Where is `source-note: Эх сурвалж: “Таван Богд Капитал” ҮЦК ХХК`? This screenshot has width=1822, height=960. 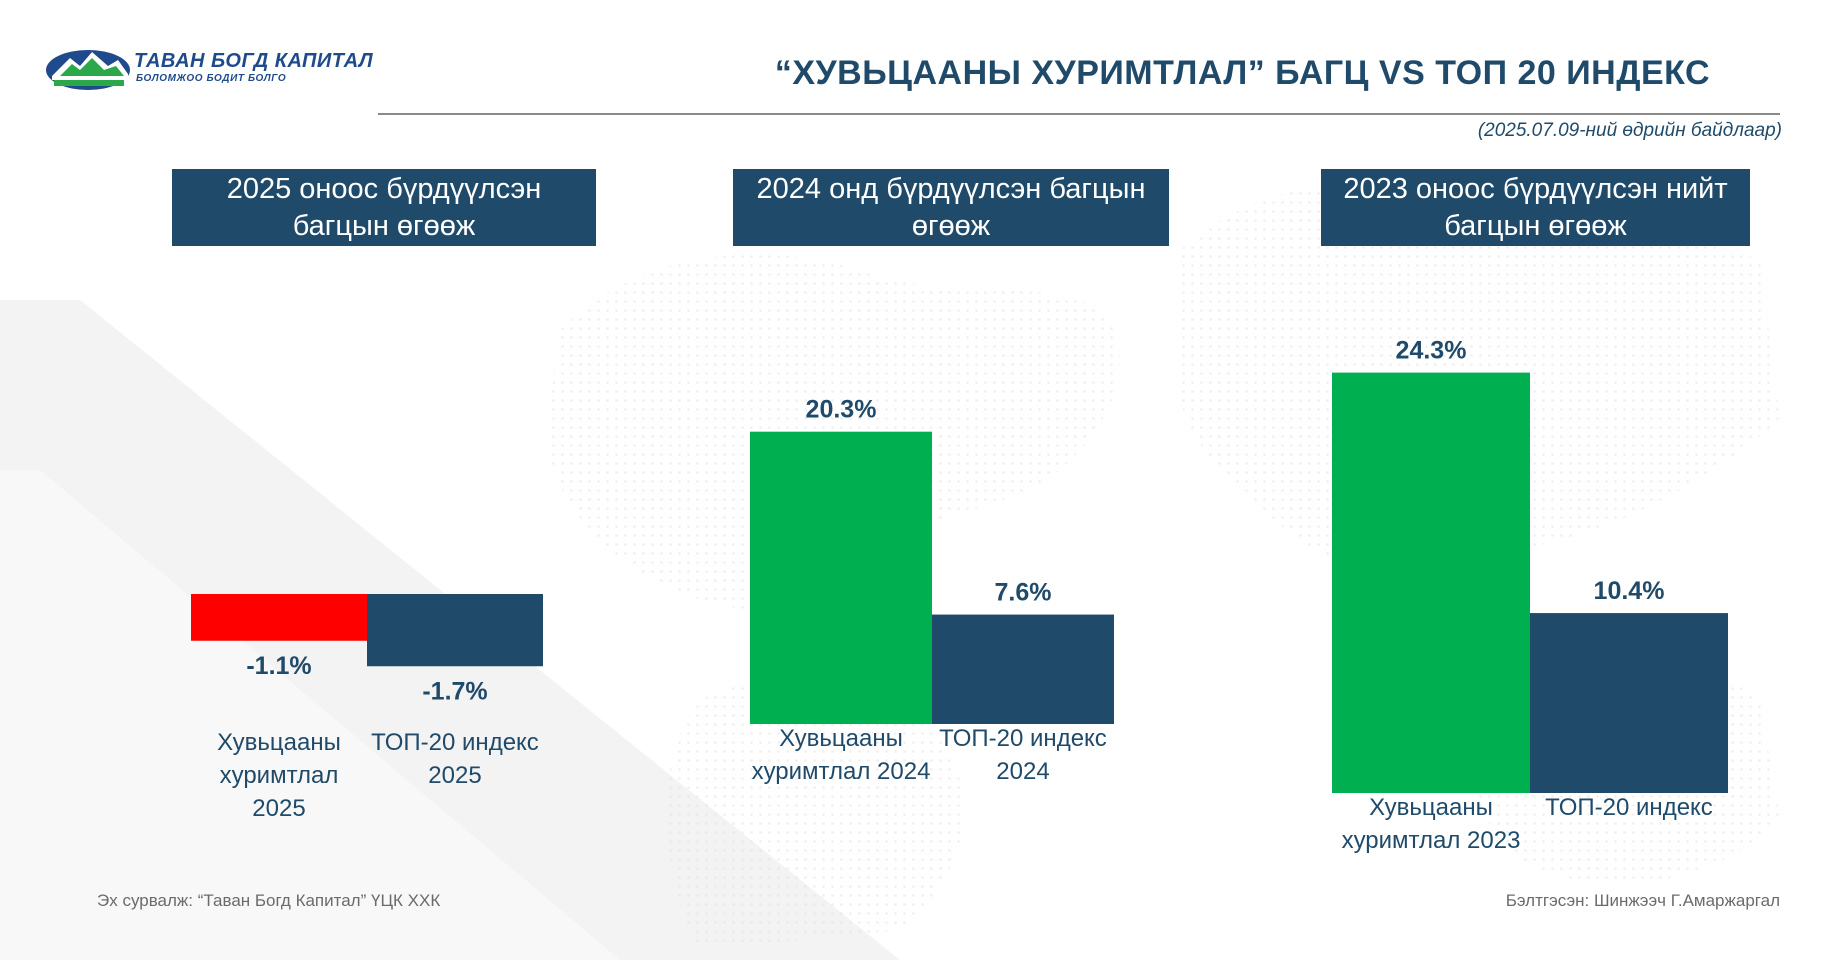 source-note: Эх сурвалж: “Таван Богд Капитал” ҮЦК ХХК is located at coordinates (269, 900).